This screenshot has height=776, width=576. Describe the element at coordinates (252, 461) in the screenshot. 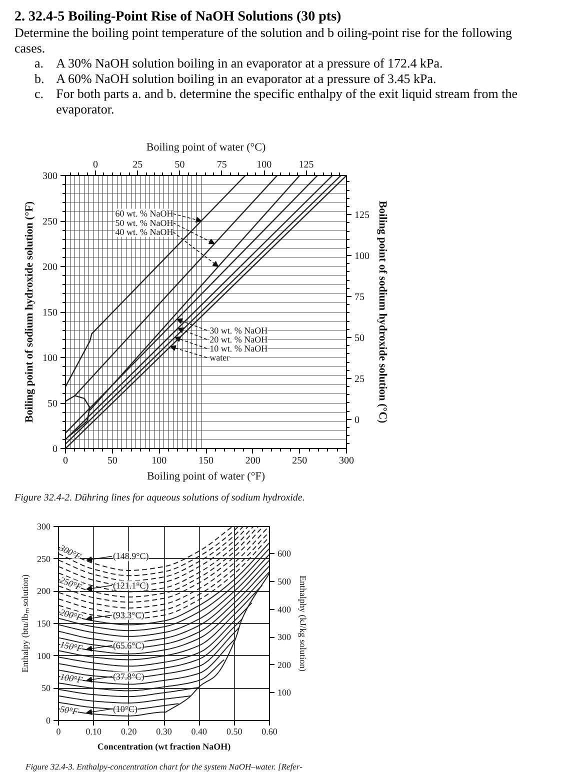

I see `x-tick-label: 200` at that location.